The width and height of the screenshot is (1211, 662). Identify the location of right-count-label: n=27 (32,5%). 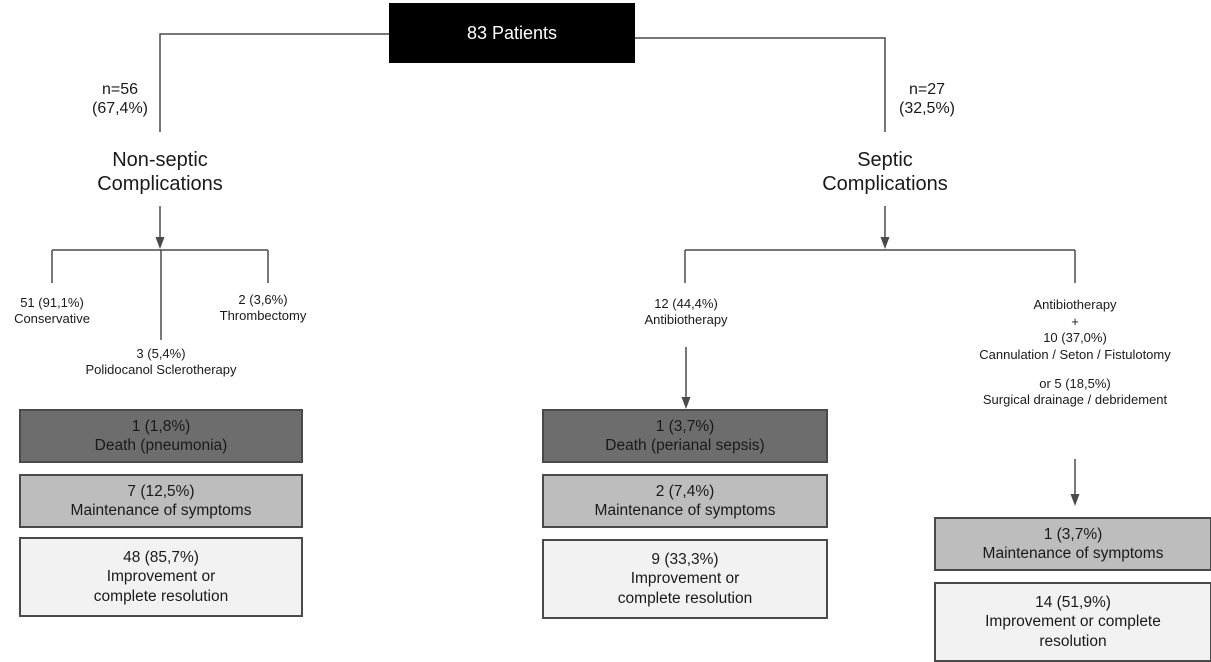
(927, 99).